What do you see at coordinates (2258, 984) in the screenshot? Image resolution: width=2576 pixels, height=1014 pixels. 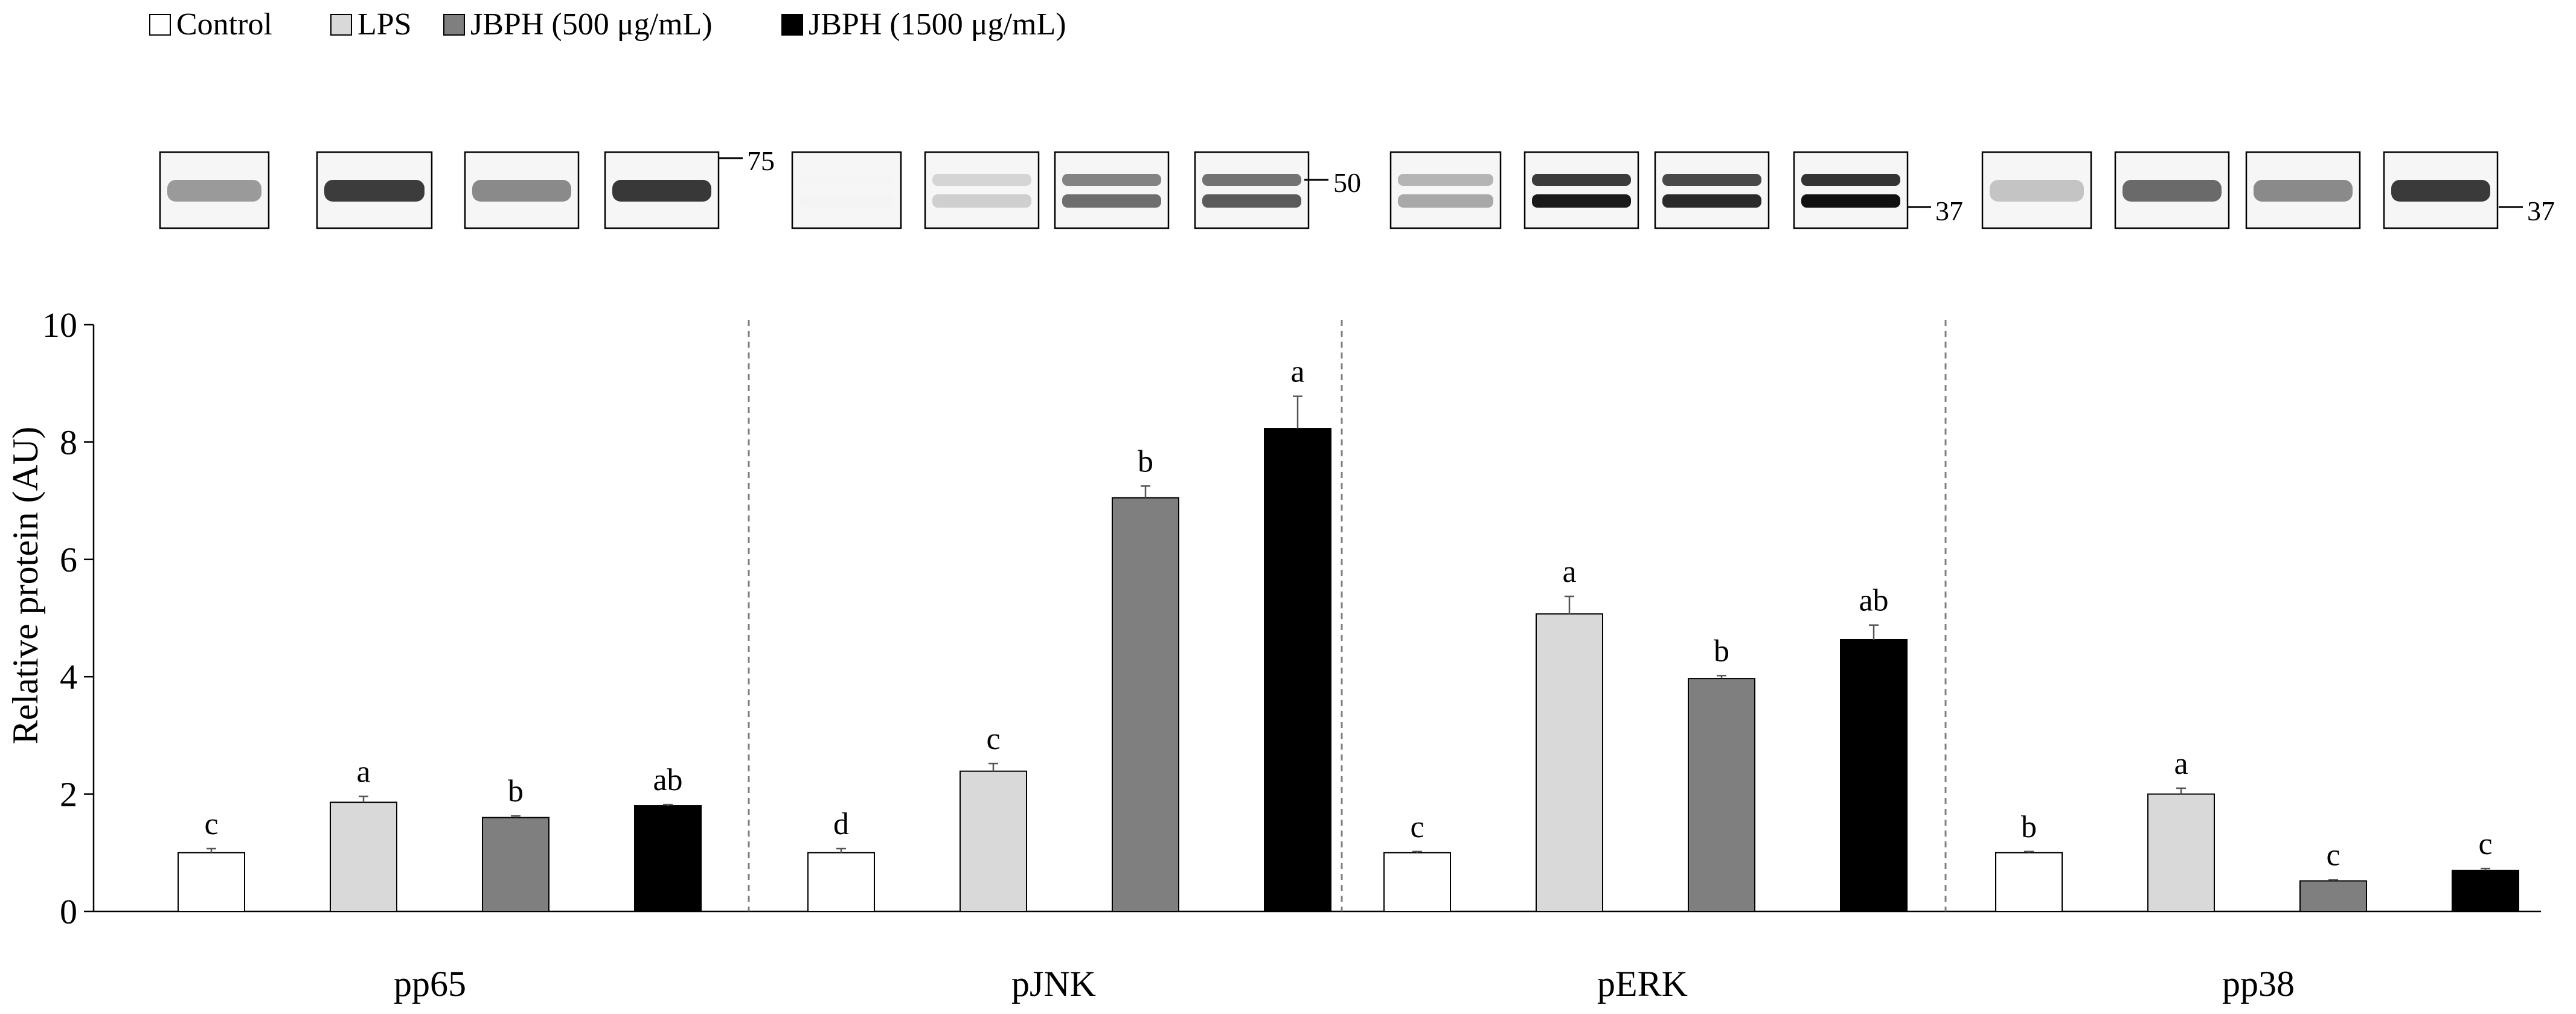 I see `category-label: pp38` at bounding box center [2258, 984].